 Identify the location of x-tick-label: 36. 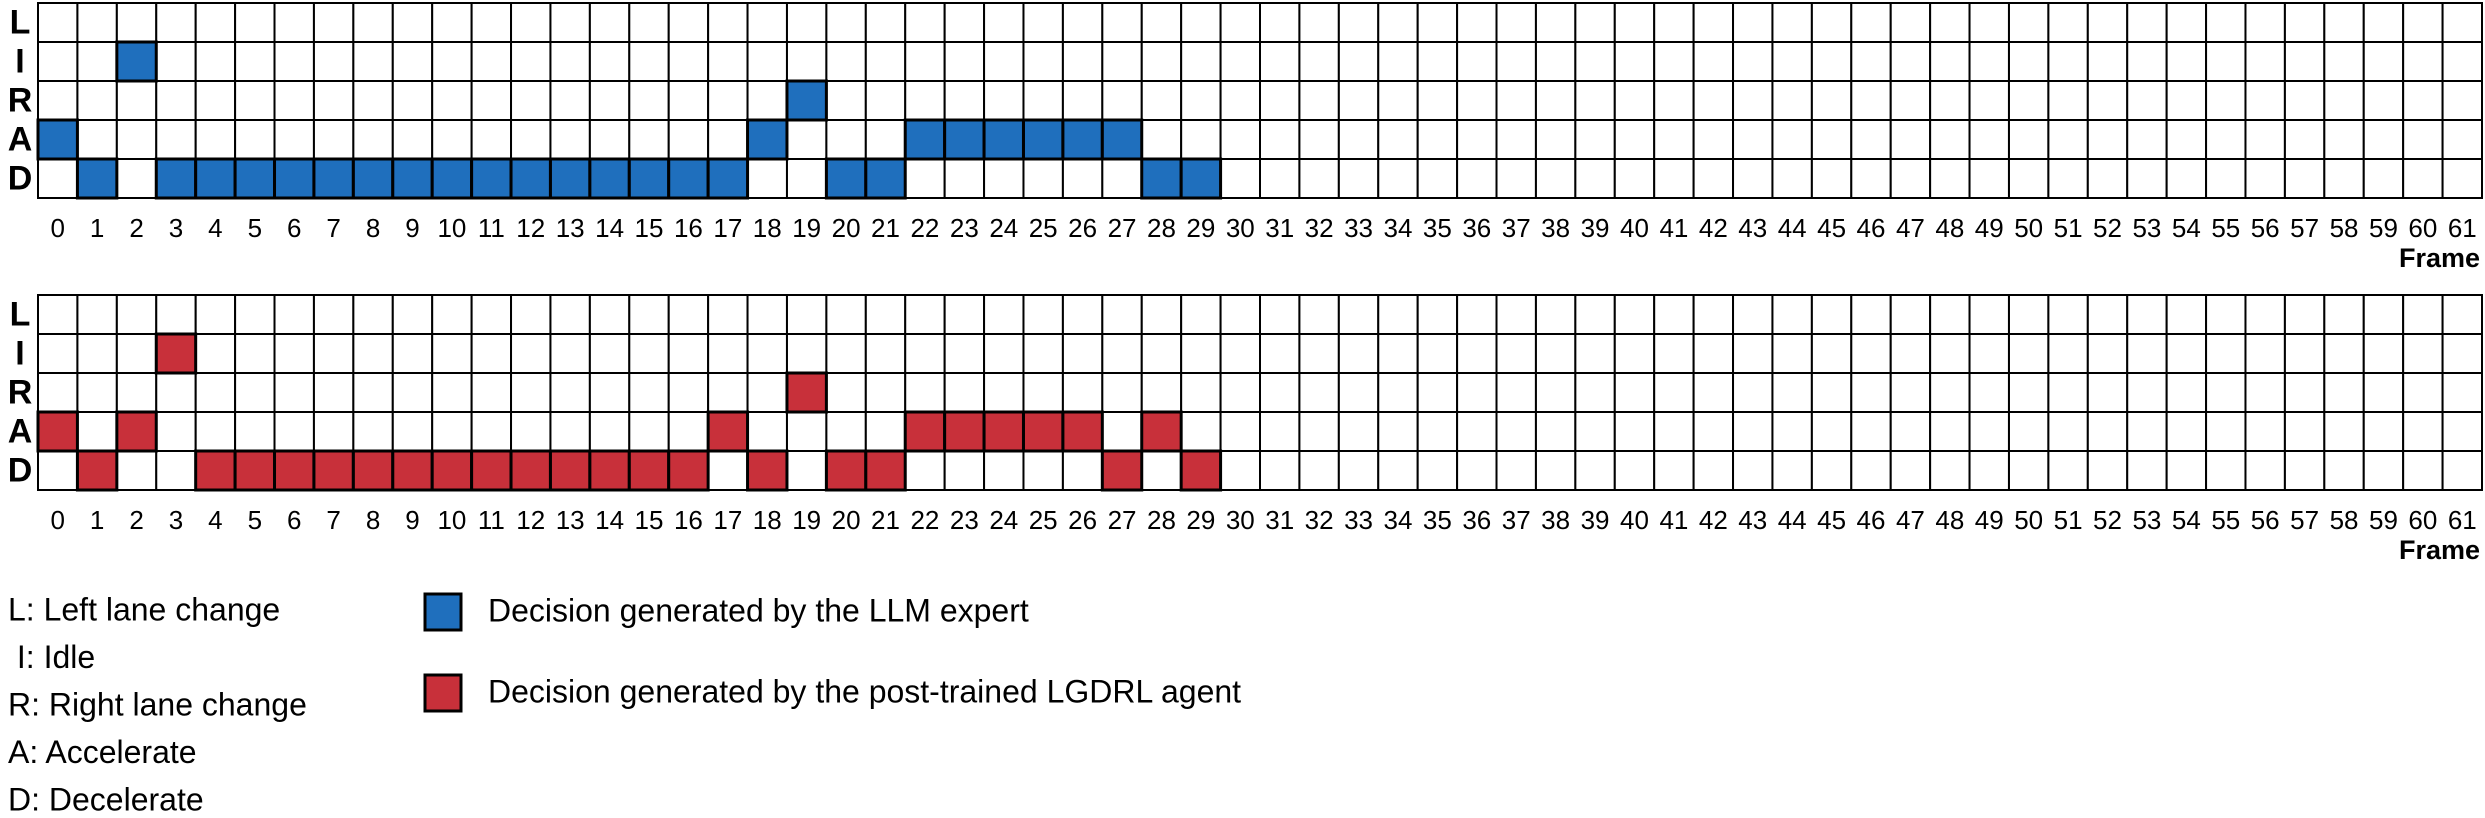
(1476, 520).